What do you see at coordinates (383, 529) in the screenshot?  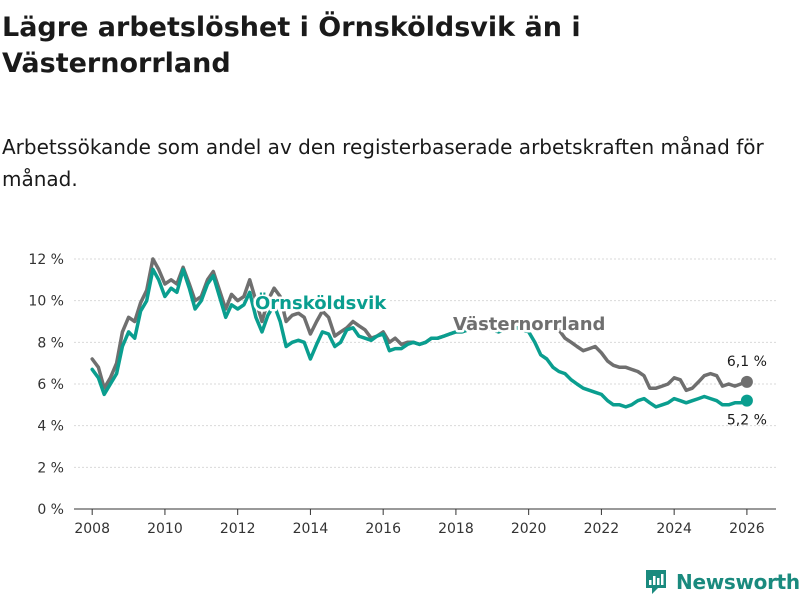 I see `x-tick-label: 2016` at bounding box center [383, 529].